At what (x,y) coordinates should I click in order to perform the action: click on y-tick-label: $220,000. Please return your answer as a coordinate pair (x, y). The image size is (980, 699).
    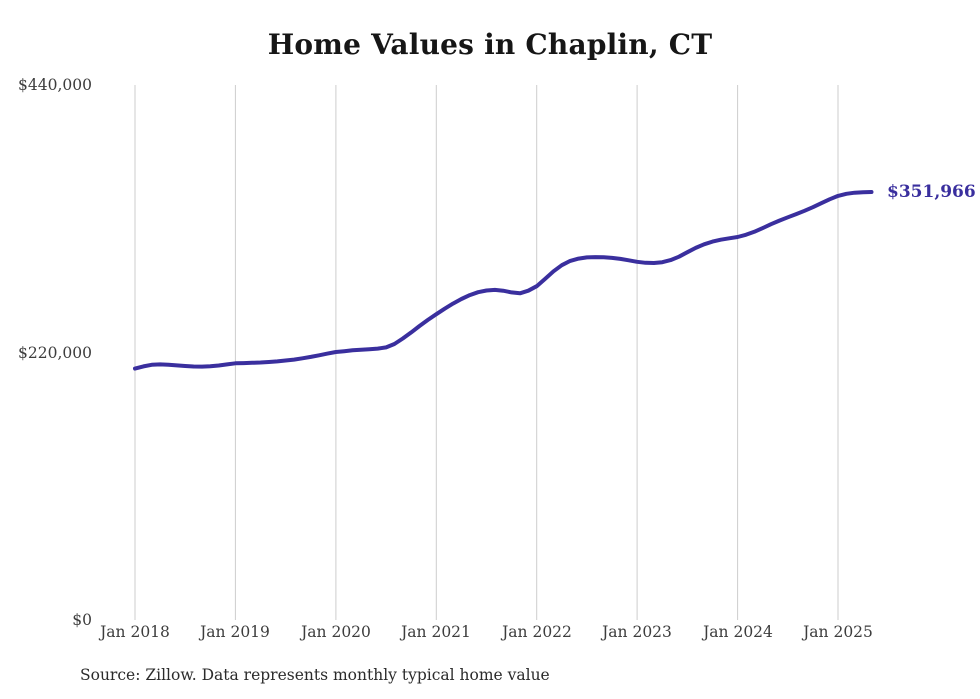
    Looking at the image, I should click on (55, 353).